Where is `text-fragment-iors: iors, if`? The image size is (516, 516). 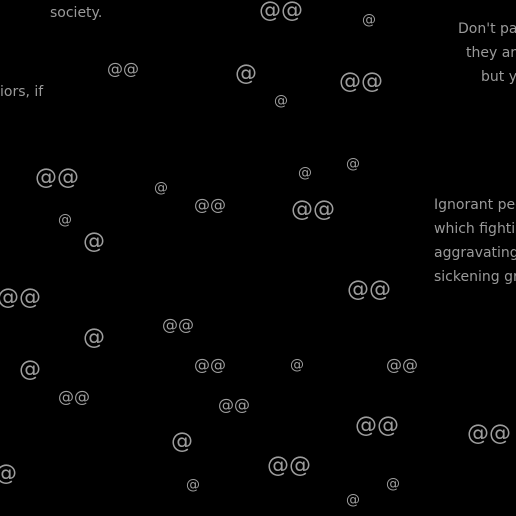
text-fragment-iors: iors, if is located at coordinates (22, 92).